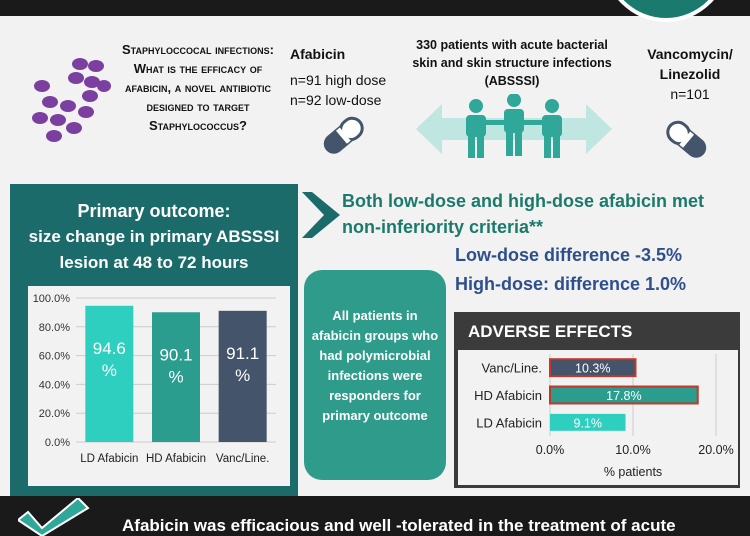 The width and height of the screenshot is (750, 536). What do you see at coordinates (550, 331) in the screenshot?
I see `adverse-effects-title: ADVERSE EFFECTS` at bounding box center [550, 331].